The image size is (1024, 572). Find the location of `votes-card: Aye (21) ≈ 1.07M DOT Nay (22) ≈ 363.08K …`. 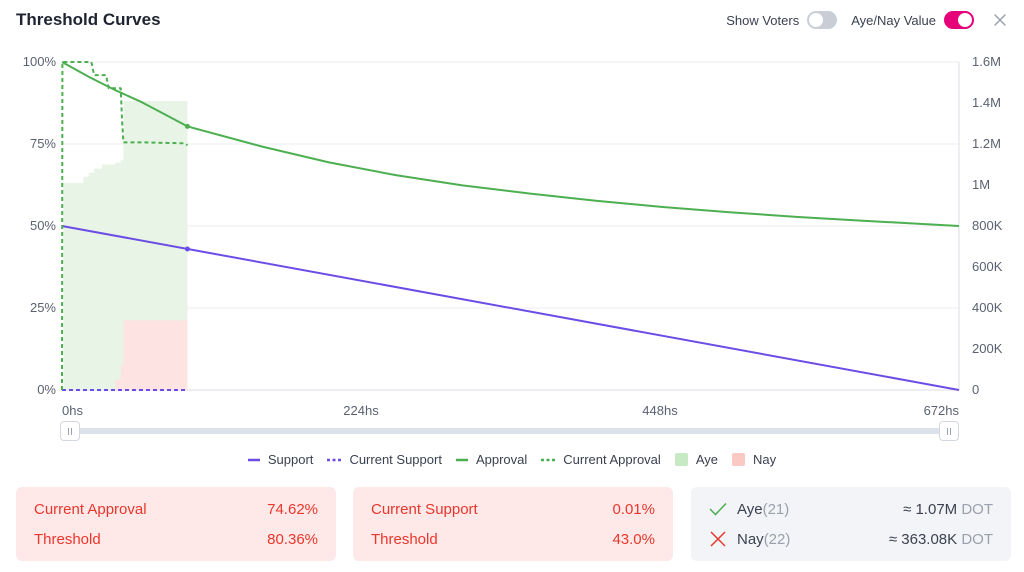

votes-card: Aye (21) ≈ 1.07M DOT Nay (22) ≈ 363.08K … is located at coordinates (851, 524).